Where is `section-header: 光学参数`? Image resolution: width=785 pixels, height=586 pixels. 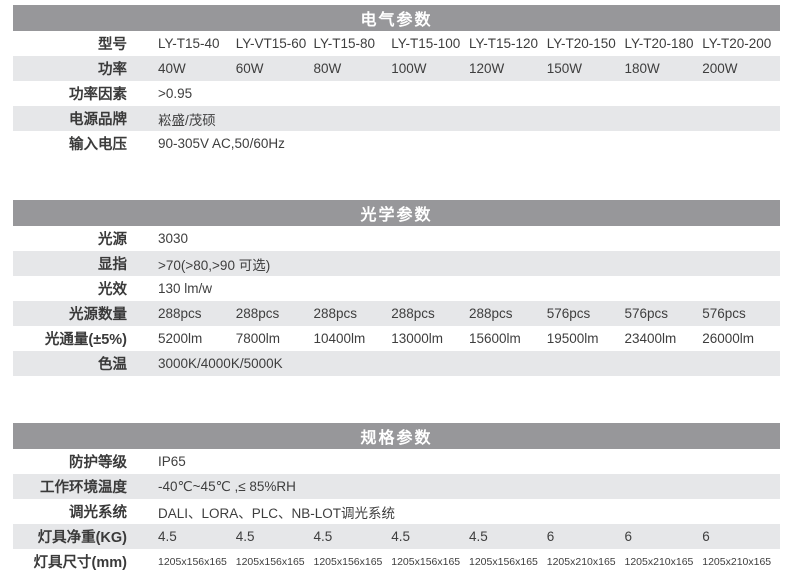 section-header: 光学参数 is located at coordinates (396, 213).